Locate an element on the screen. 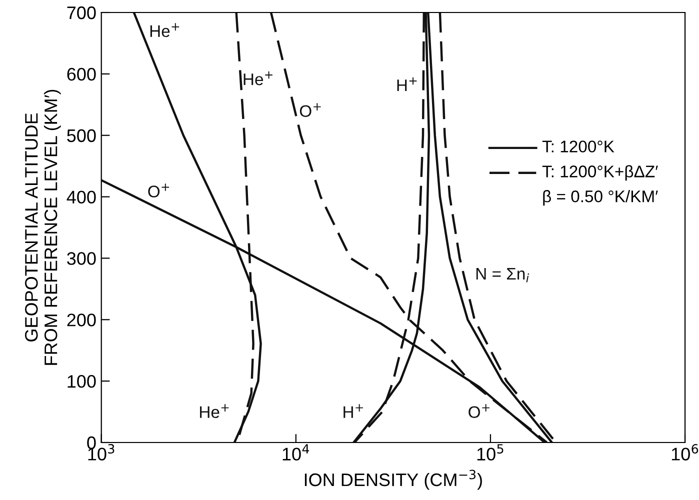 The image size is (699, 500). y-tick-label: 200 is located at coordinates (81, 320).